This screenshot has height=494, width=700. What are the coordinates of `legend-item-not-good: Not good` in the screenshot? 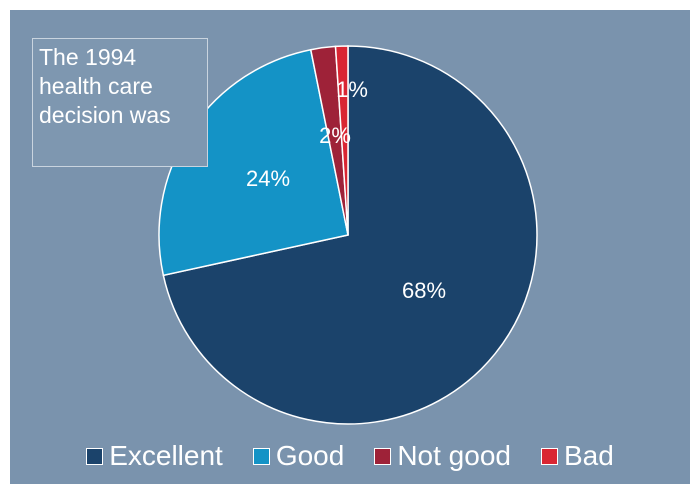 It's located at (442, 456).